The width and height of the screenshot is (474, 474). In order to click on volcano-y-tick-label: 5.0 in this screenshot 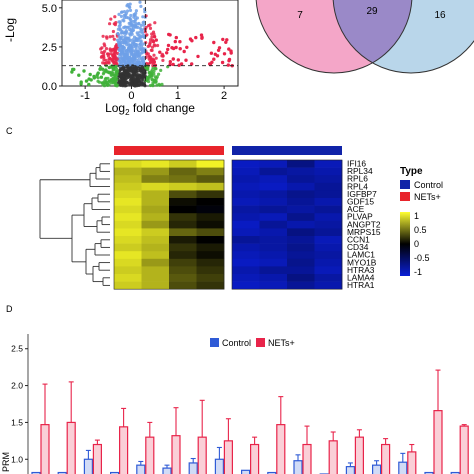, I will do `click(49, 9)`.